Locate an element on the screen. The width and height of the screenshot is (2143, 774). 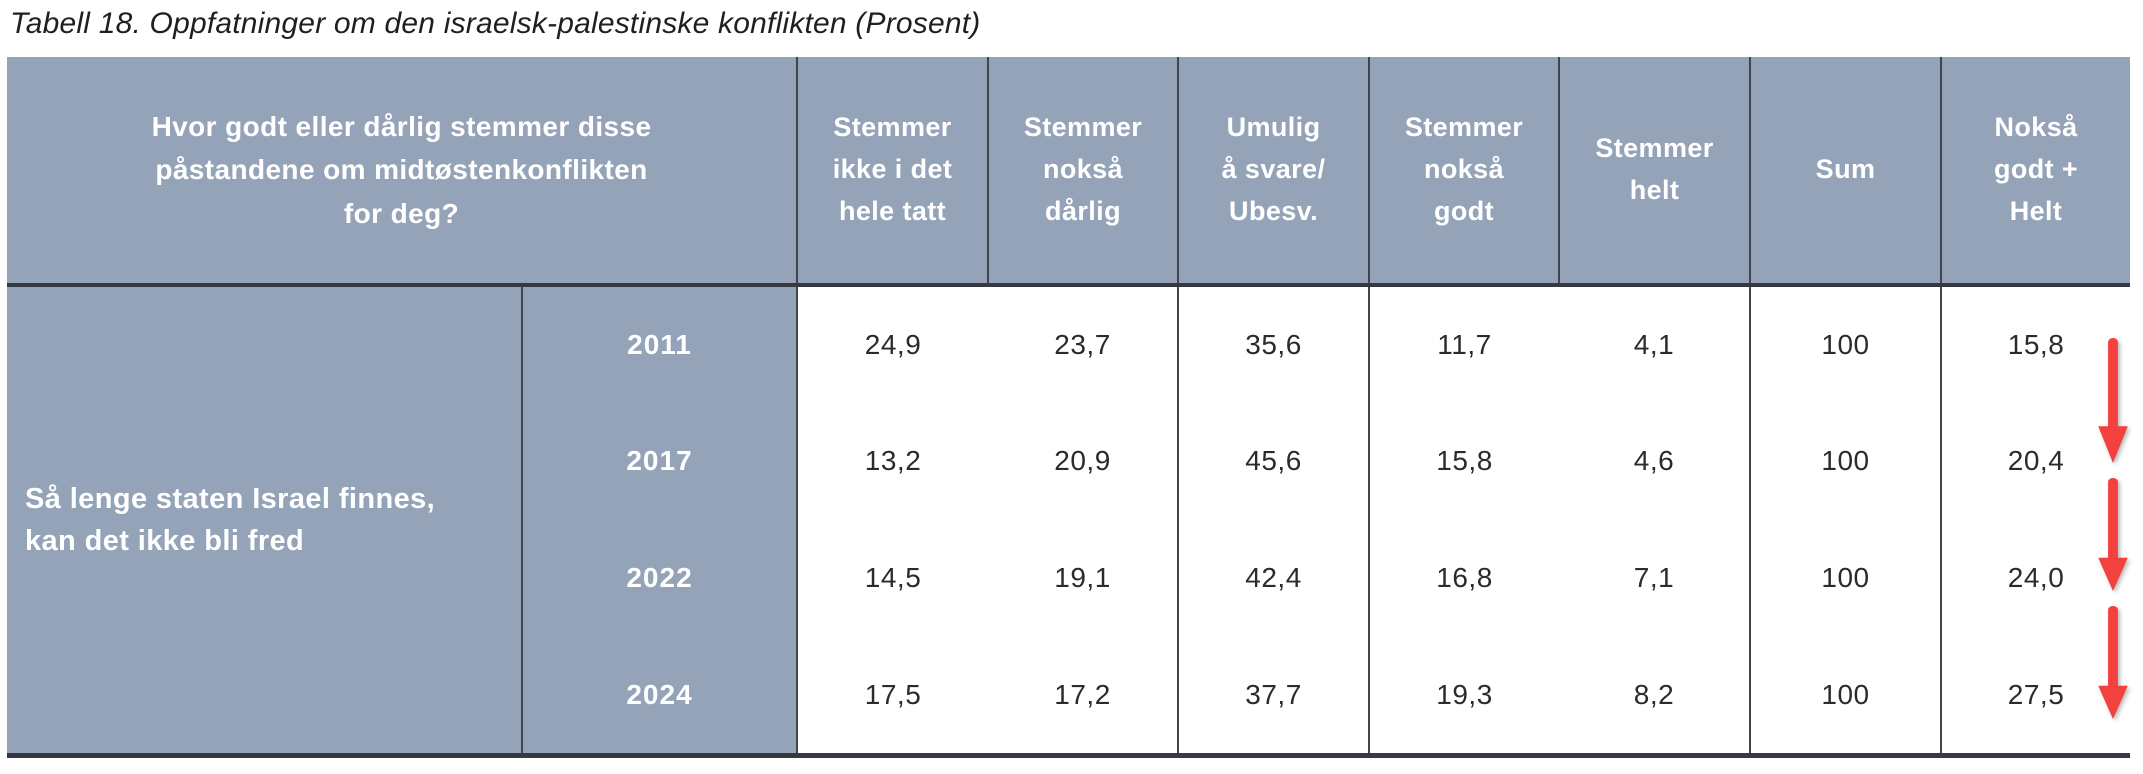
value-cell: 11,7 is located at coordinates (1464, 343).